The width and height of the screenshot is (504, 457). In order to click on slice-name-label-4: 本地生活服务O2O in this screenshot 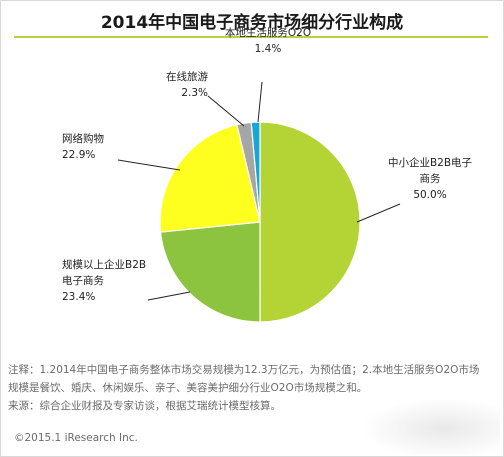, I will do `click(268, 32)`.